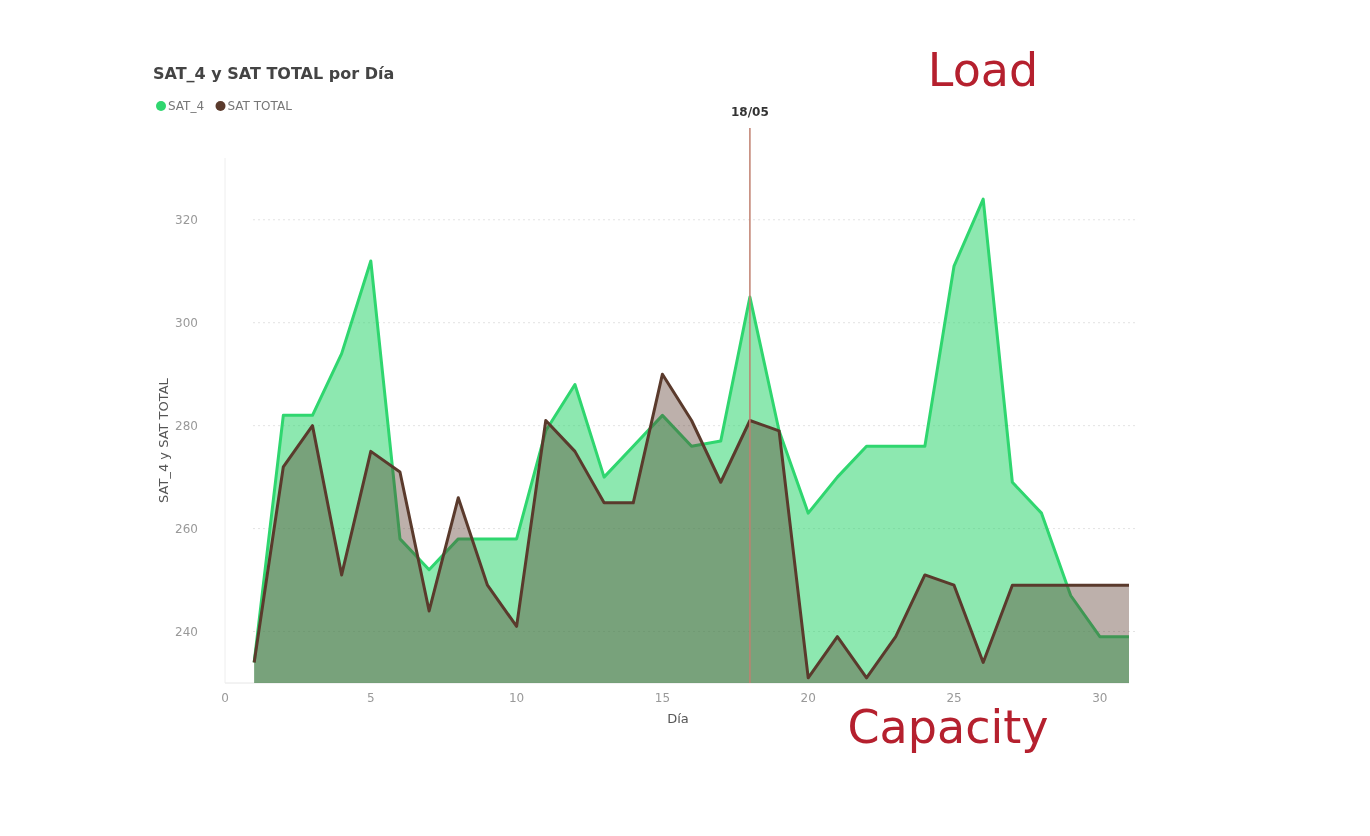  I want to click on legend-label: SAT_4, so click(186, 106).